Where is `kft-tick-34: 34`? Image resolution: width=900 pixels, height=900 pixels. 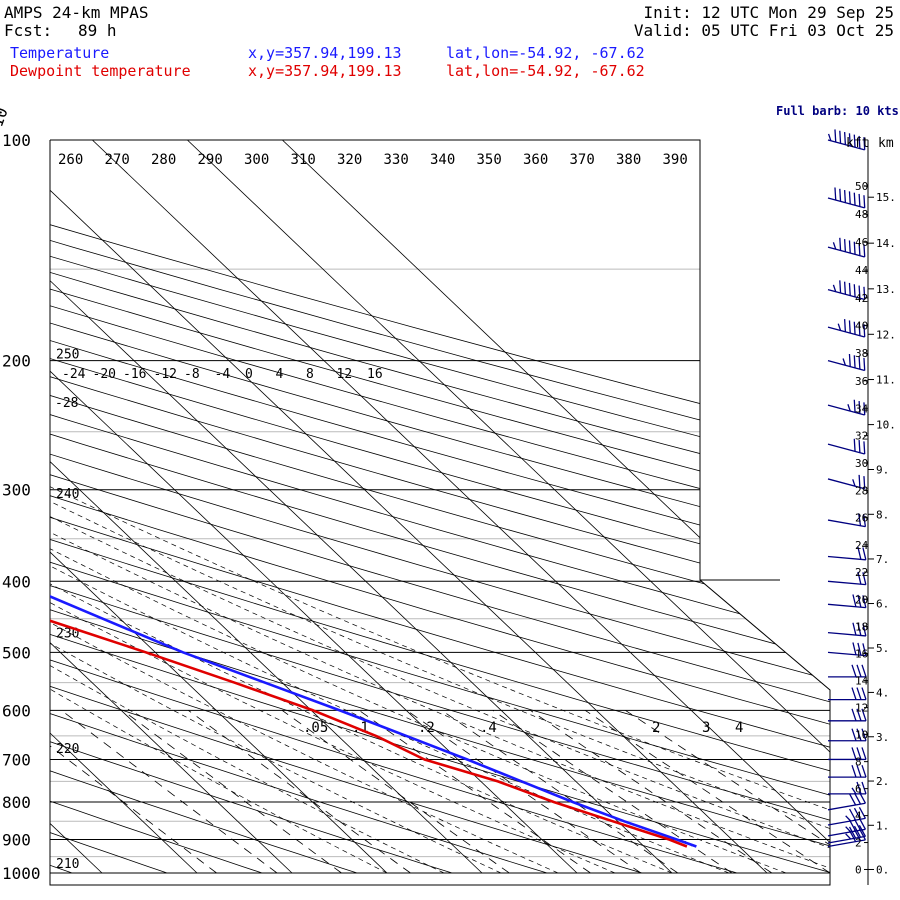 kft-tick-34: 34 is located at coordinates (862, 408).